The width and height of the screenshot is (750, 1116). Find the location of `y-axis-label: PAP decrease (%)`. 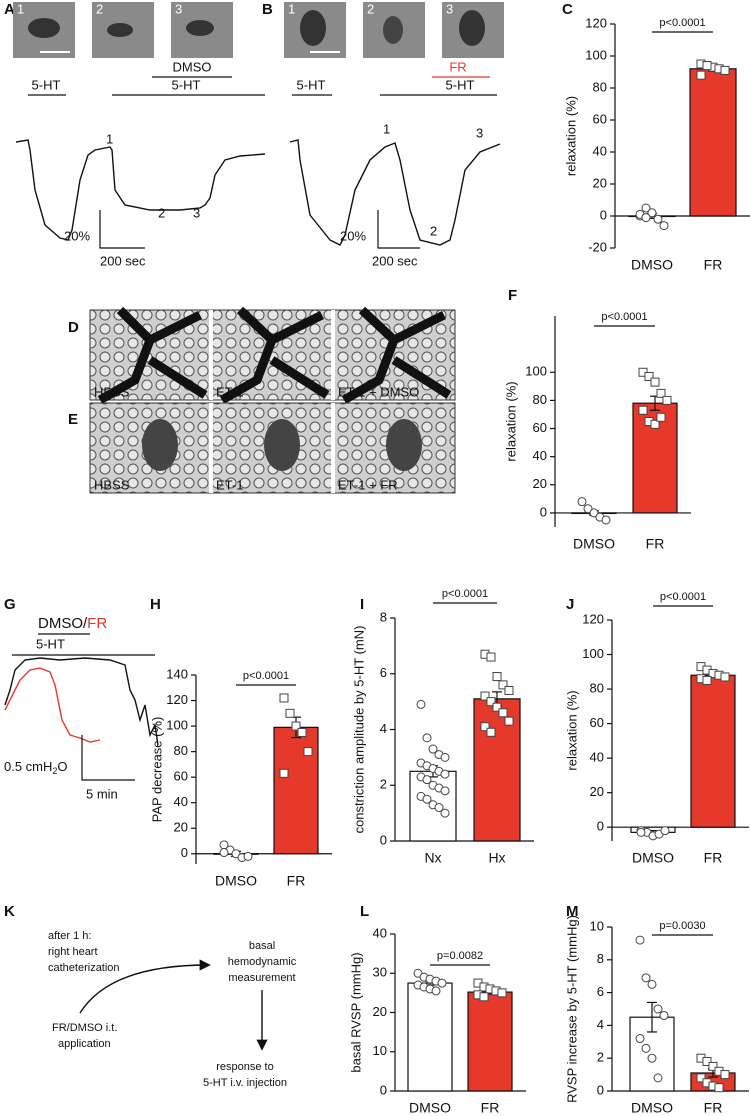

y-axis-label: PAP decrease (%) is located at coordinates (156, 770).